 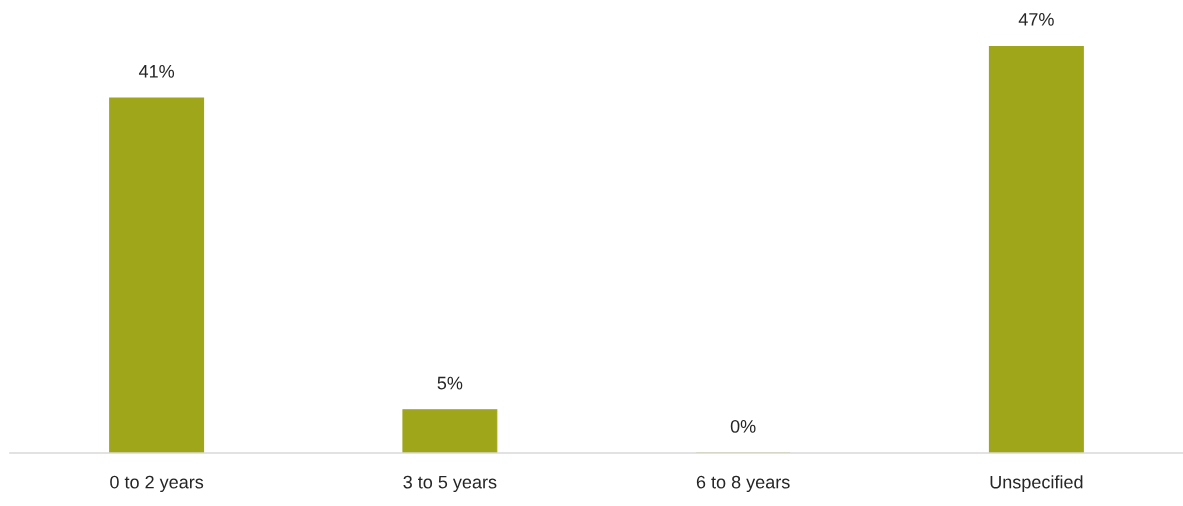 I want to click on x-tick-label: Unspecified, so click(x=1036, y=484).